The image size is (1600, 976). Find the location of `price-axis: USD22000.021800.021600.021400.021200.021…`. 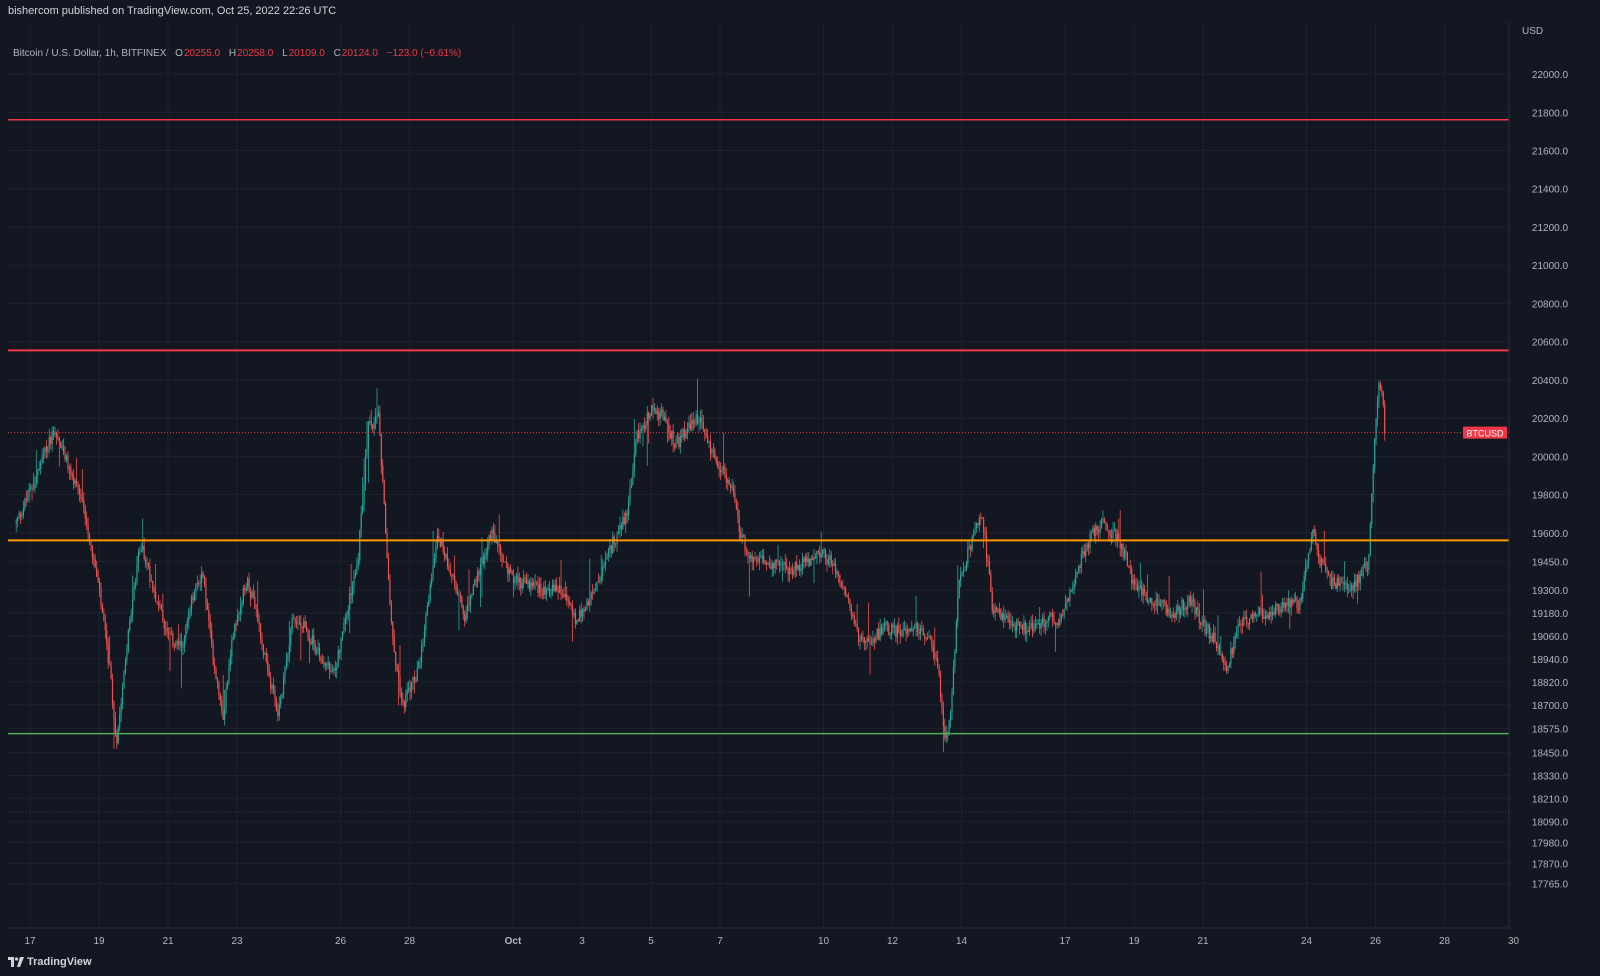

price-axis: USD22000.021800.021600.021400.021200.021… is located at coordinates (1554, 475).